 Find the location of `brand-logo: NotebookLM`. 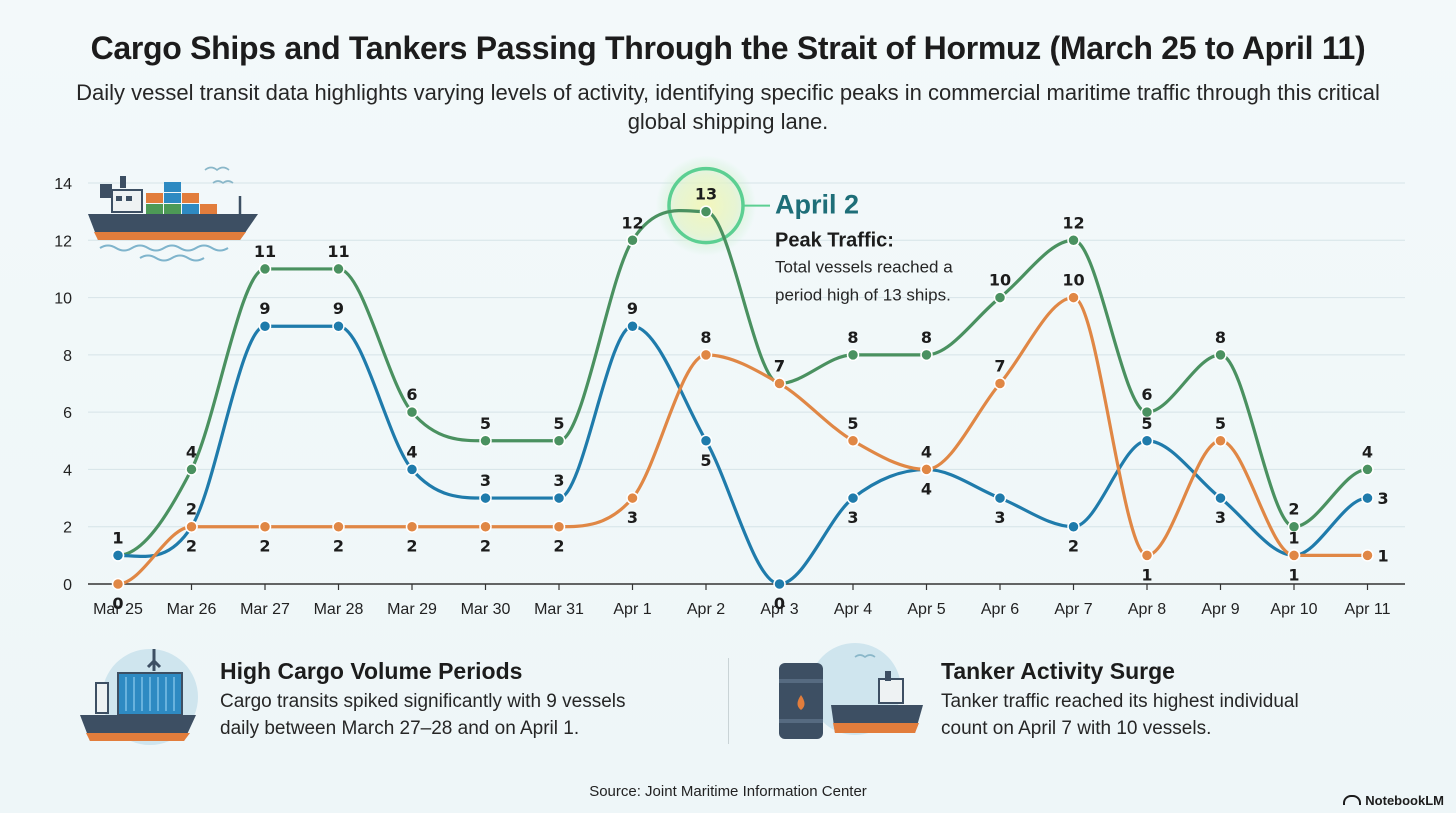

brand-logo: NotebookLM is located at coordinates (1393, 800).